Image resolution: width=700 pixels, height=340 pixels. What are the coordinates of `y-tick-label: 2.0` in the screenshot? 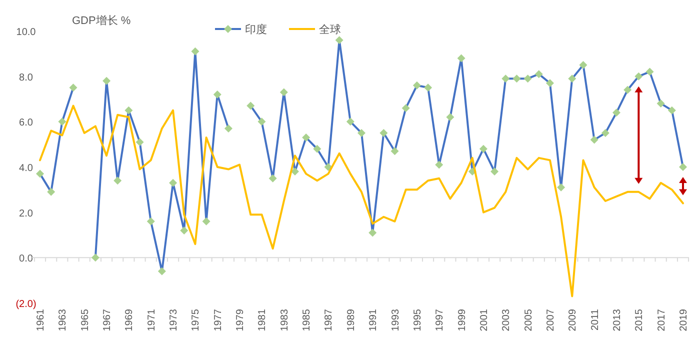 It's located at (26, 214).